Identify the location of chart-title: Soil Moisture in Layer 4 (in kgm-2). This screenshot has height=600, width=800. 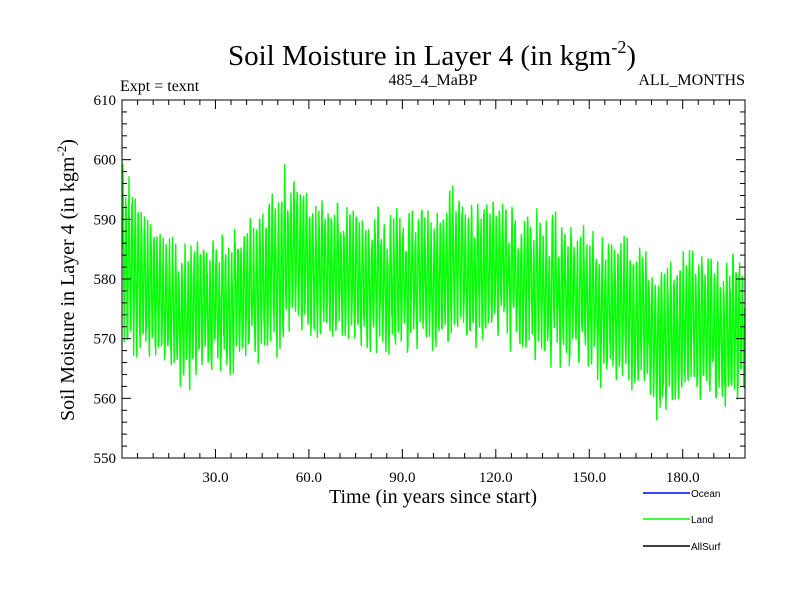
(432, 54).